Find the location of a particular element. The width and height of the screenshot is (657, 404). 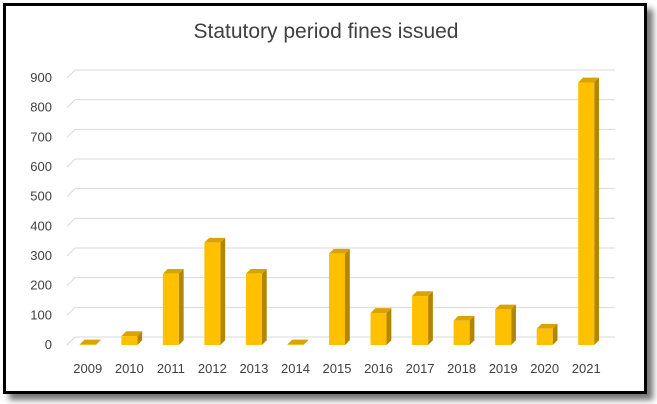

x-tick-label: 2012 is located at coordinates (212, 368).